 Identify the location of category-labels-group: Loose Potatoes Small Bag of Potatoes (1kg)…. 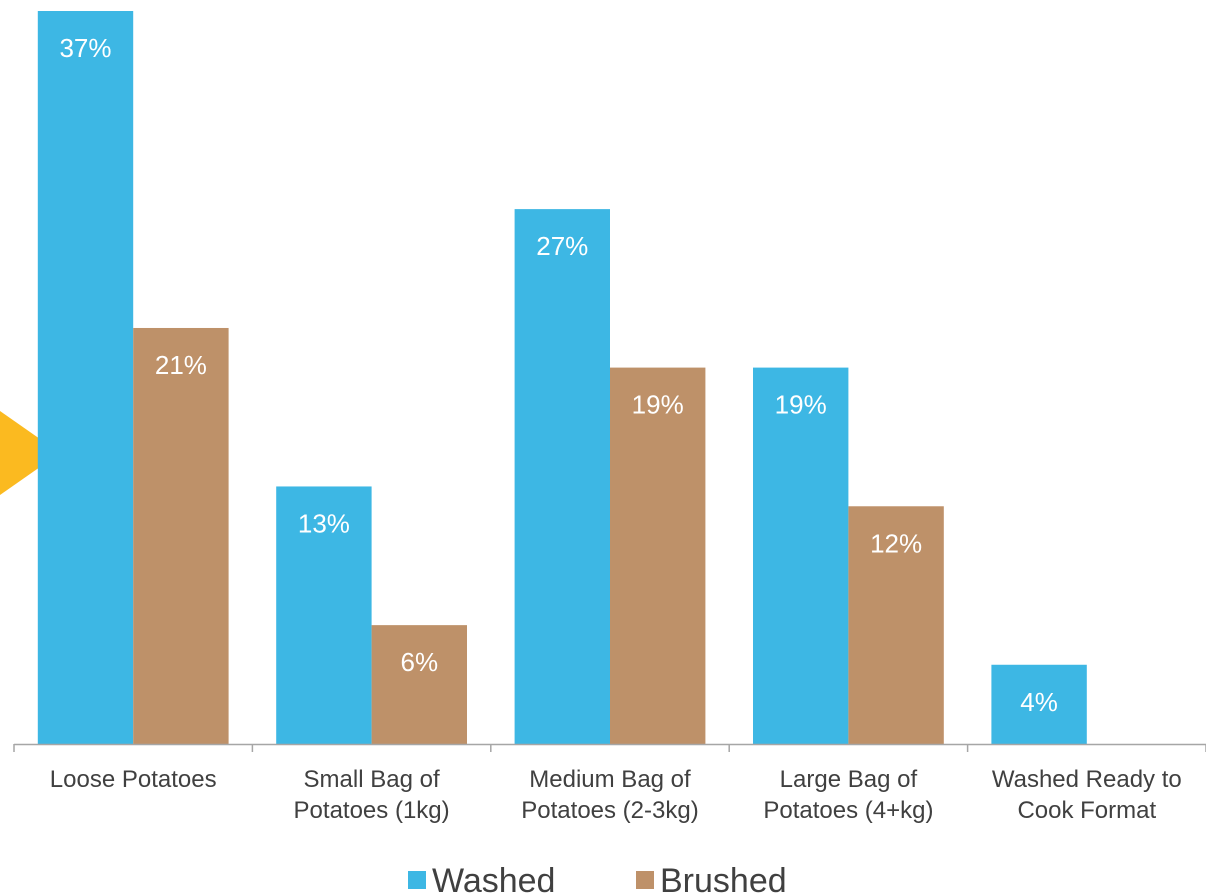
(616, 795).